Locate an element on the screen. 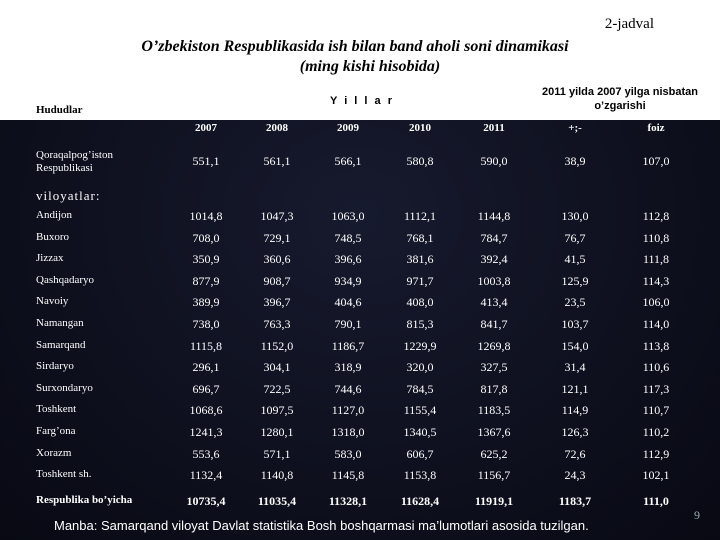 Image resolution: width=720 pixels, height=540 pixels. table-cell: 1155,4 is located at coordinates (420, 410).